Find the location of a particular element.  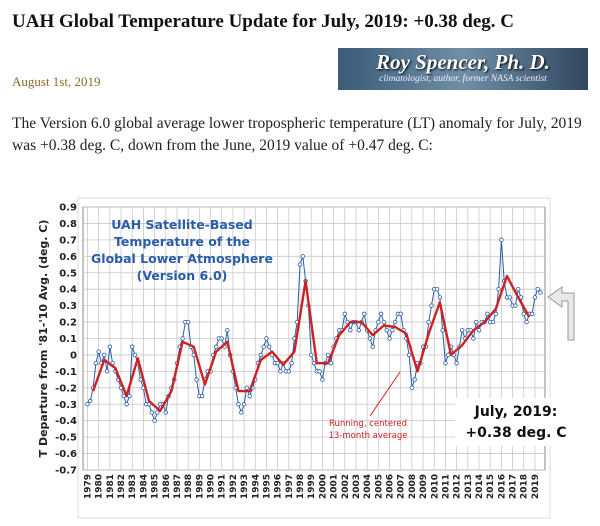

x-tick-label: 2000 is located at coordinates (323, 486).